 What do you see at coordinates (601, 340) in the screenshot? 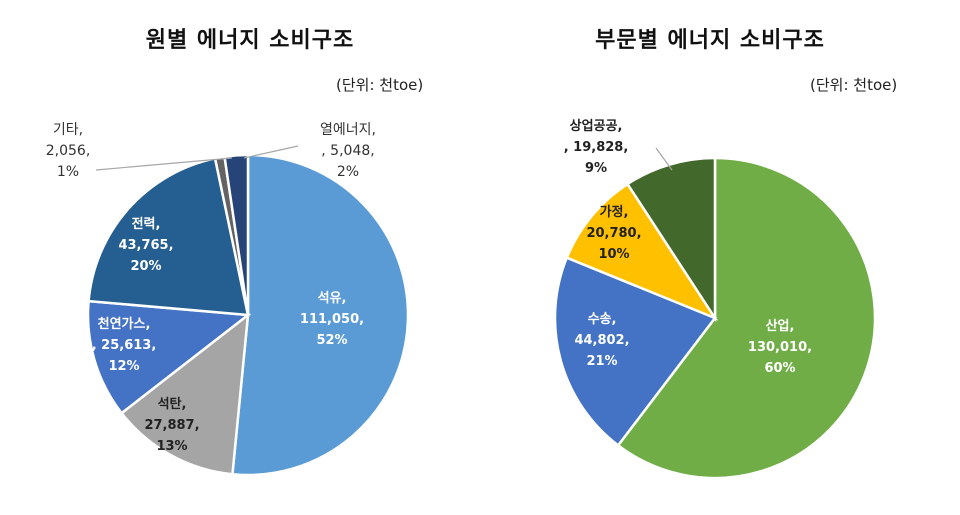
I see `slice-label-1-1: 수송, 44,802, 21%` at bounding box center [601, 340].